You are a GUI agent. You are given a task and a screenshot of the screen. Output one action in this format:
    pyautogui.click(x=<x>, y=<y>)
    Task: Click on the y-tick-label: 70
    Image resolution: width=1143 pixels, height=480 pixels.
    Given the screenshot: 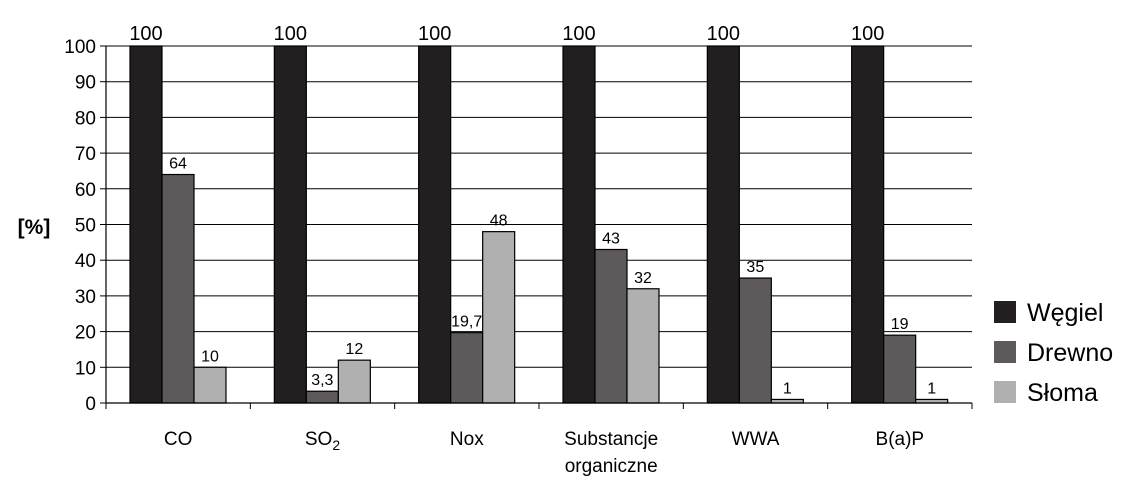 What is the action you would take?
    pyautogui.click(x=85, y=154)
    